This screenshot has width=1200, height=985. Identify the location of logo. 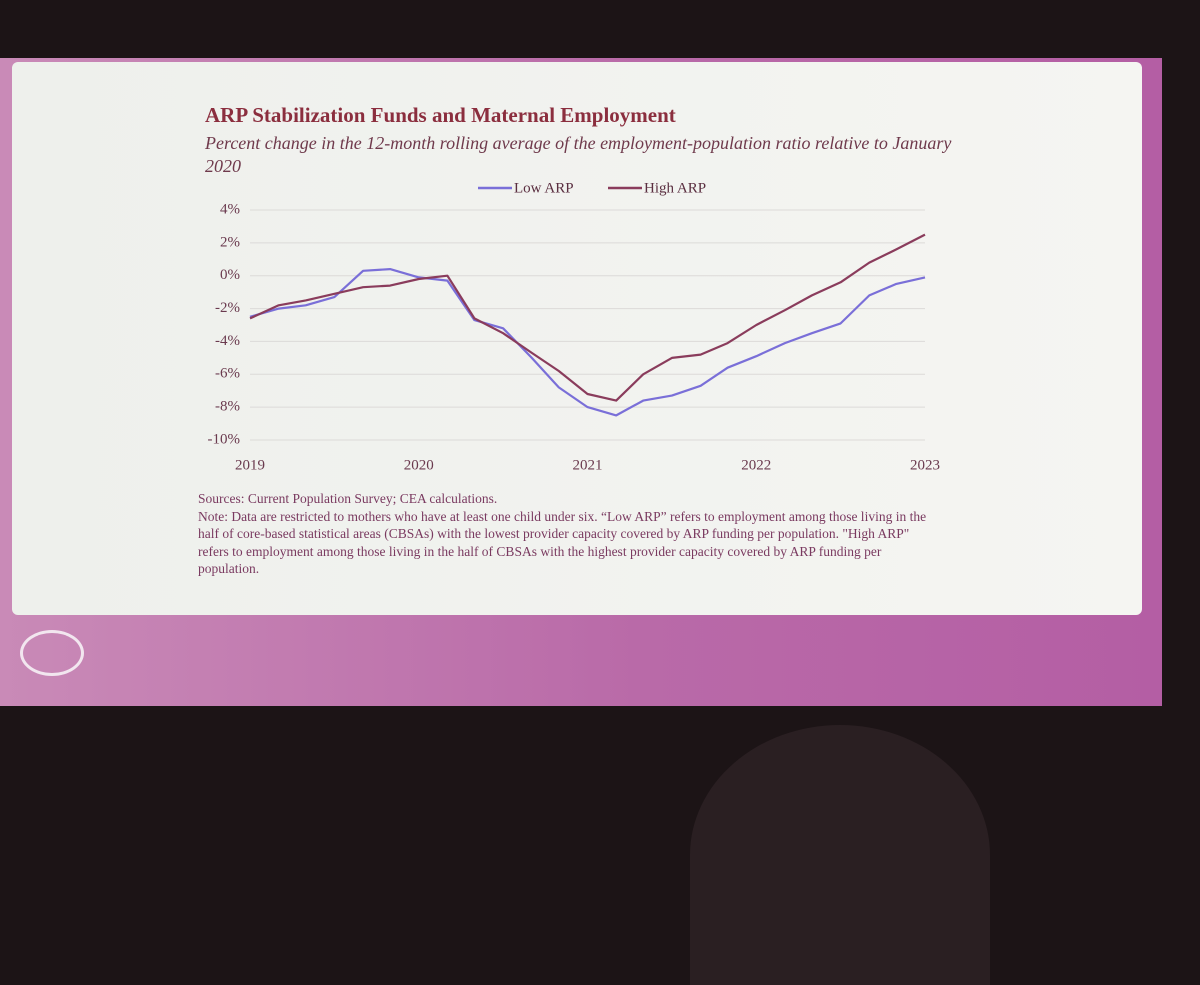
(52, 653).